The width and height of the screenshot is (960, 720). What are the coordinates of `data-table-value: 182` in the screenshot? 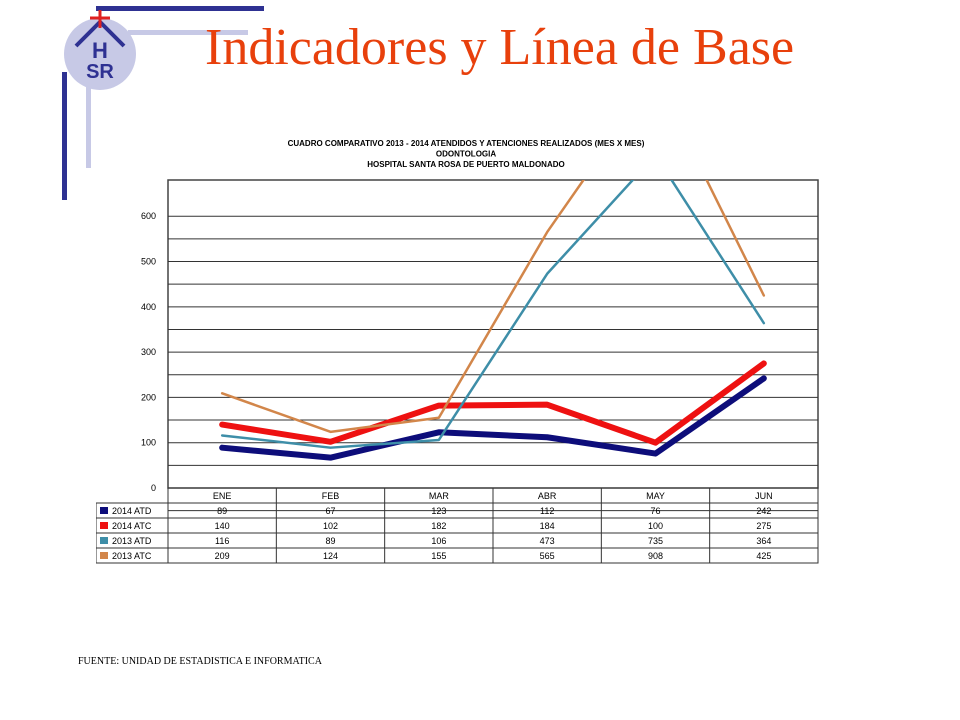 It's located at (438, 526).